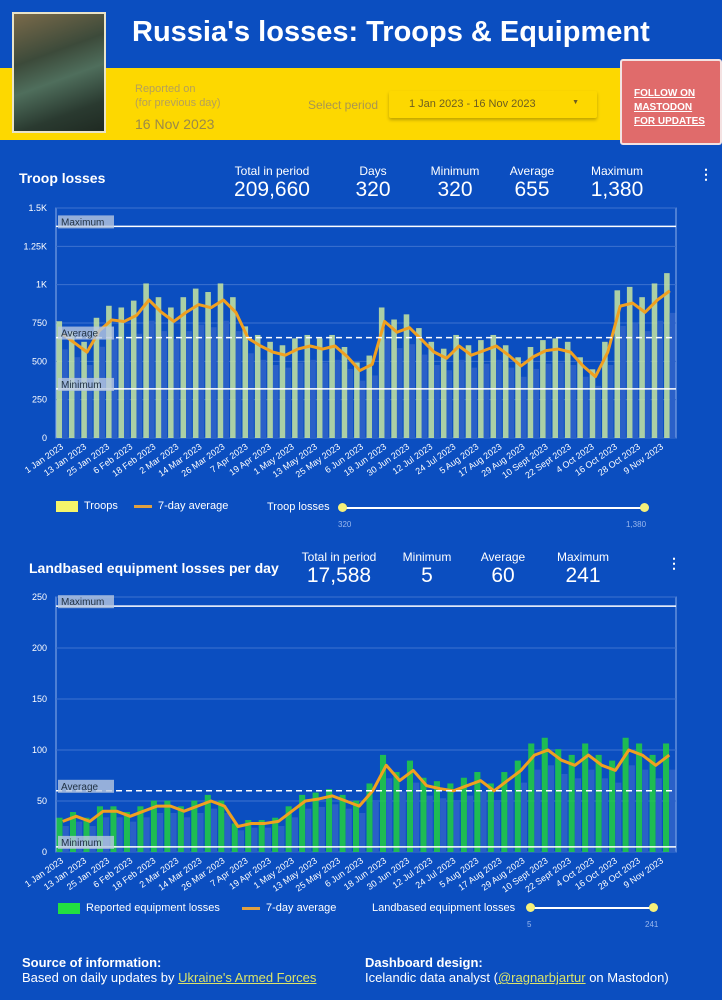  Describe the element at coordinates (92, 962) in the screenshot. I see `source-title: Source of information:` at that location.